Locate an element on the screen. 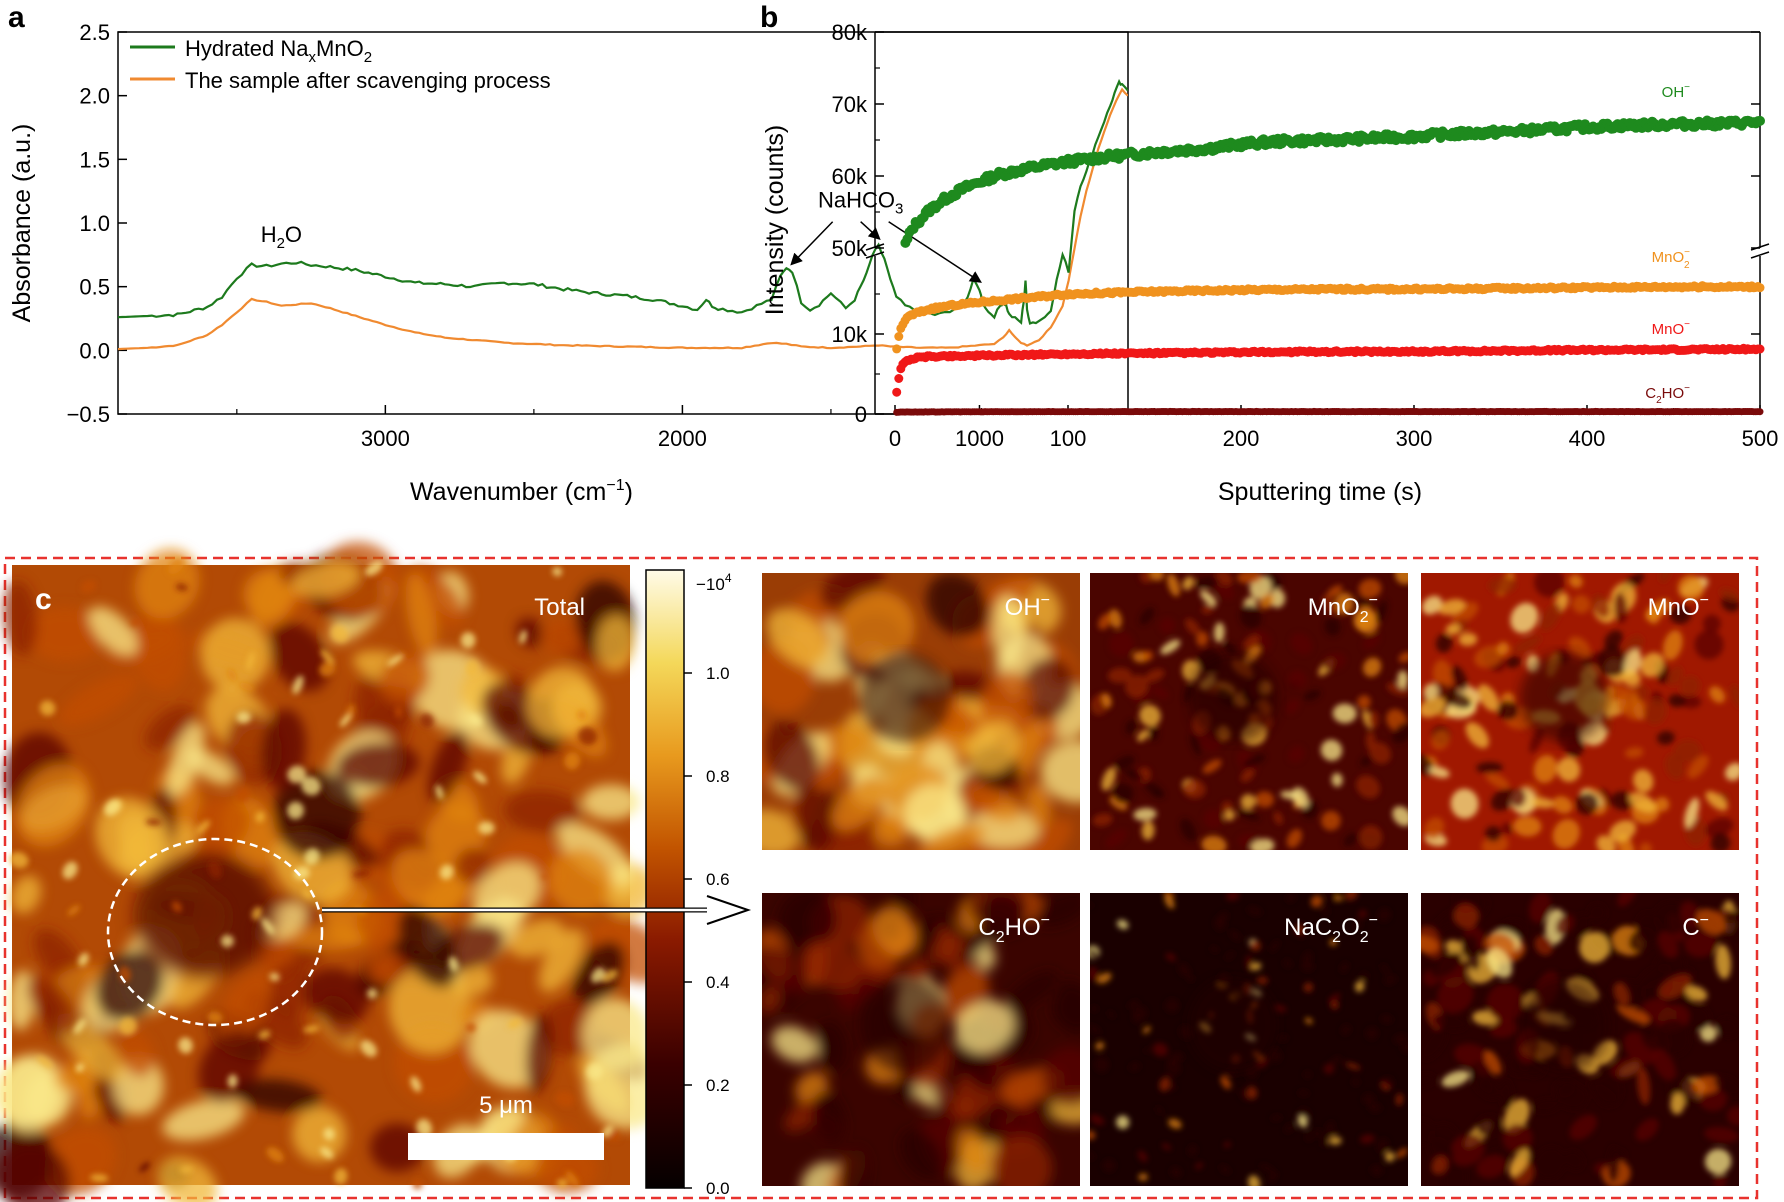 This screenshot has height=1202, width=1784. x-tick-label-b: 200 is located at coordinates (1241, 438).